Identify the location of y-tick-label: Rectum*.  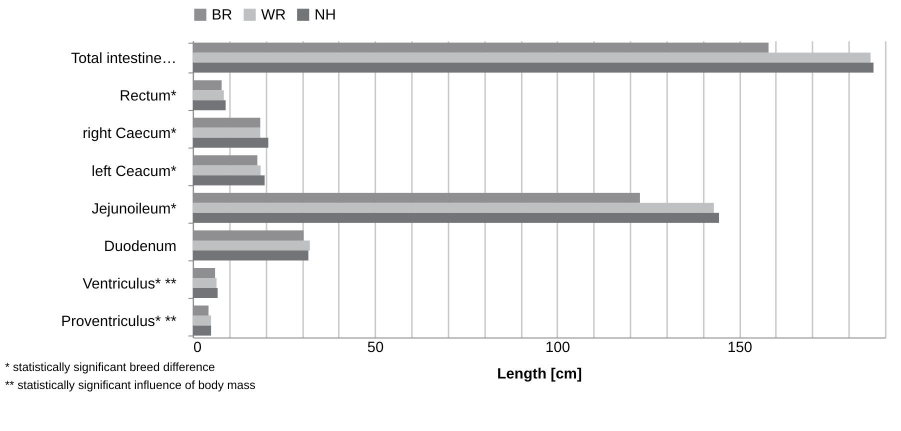
(148, 96).